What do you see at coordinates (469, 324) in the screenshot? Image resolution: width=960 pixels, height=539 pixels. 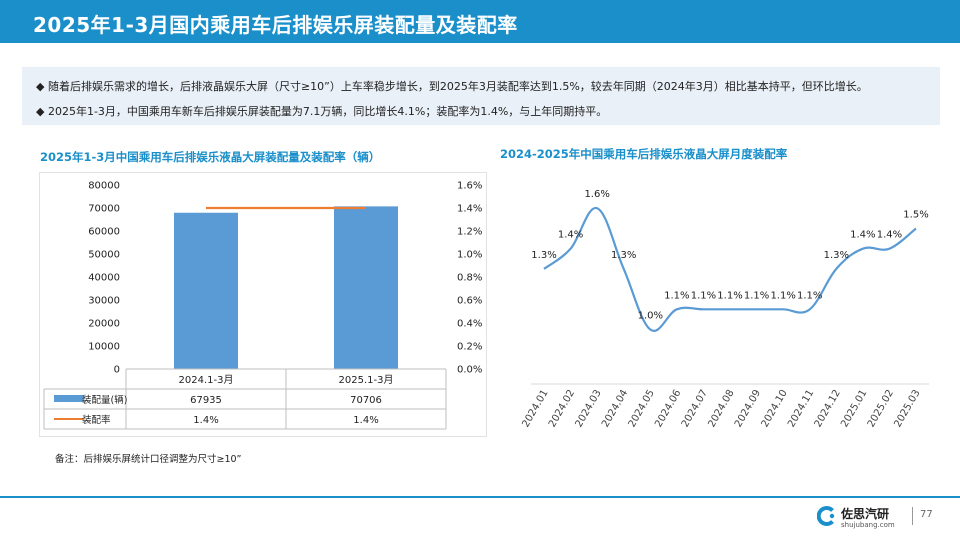 I see `right-axis-tick-label: 0.4%` at bounding box center [469, 324].